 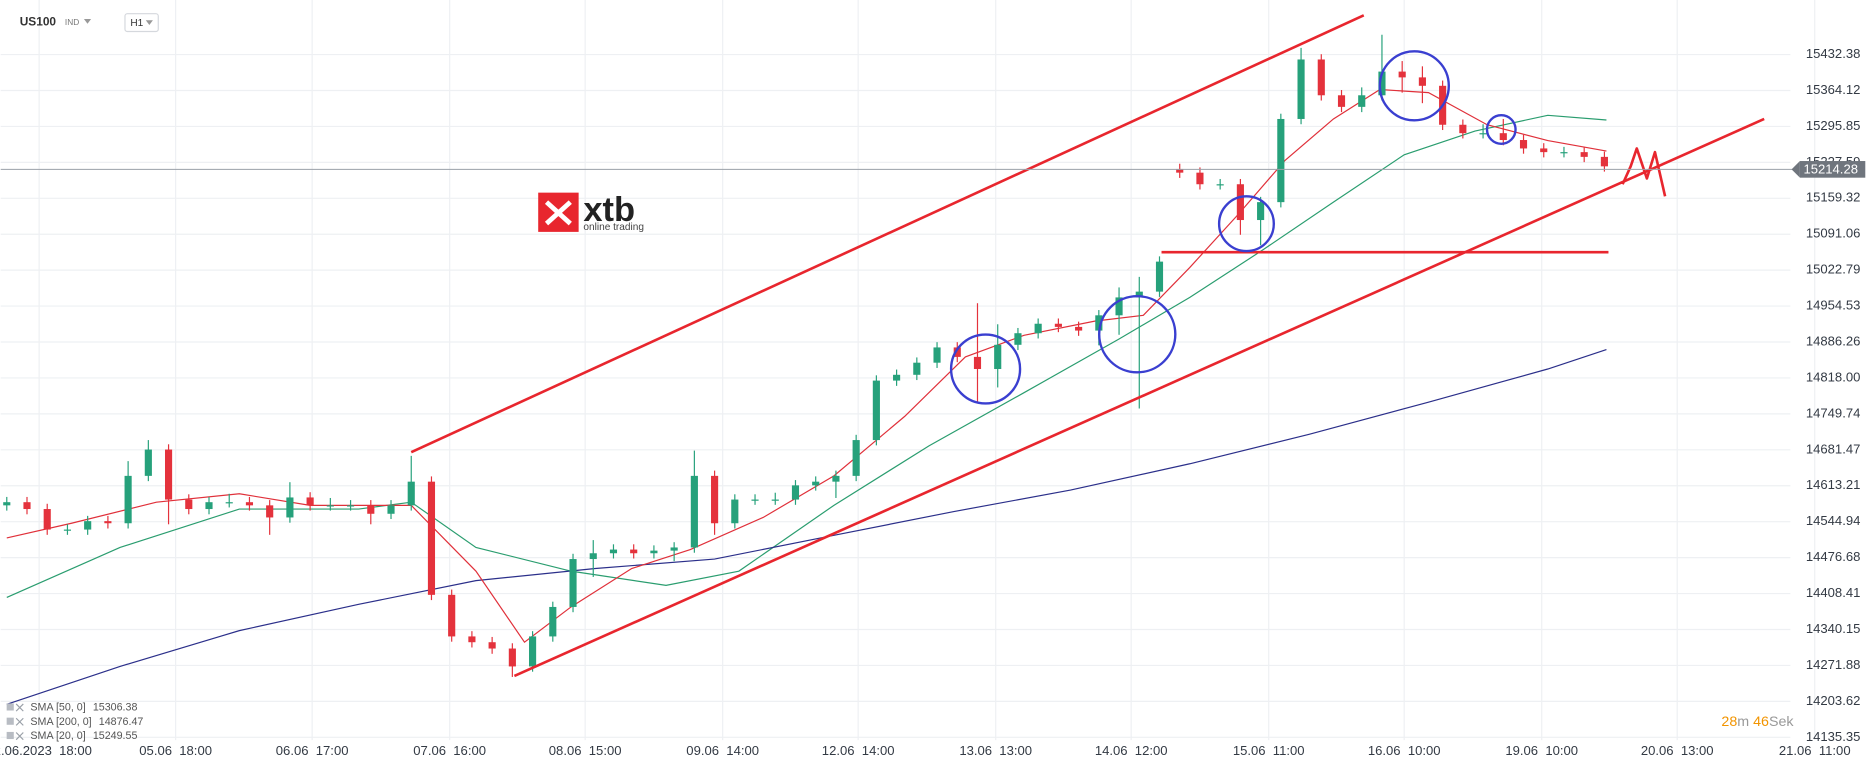 What do you see at coordinates (19, 721) in the screenshot?
I see `legend-close-icon` at bounding box center [19, 721].